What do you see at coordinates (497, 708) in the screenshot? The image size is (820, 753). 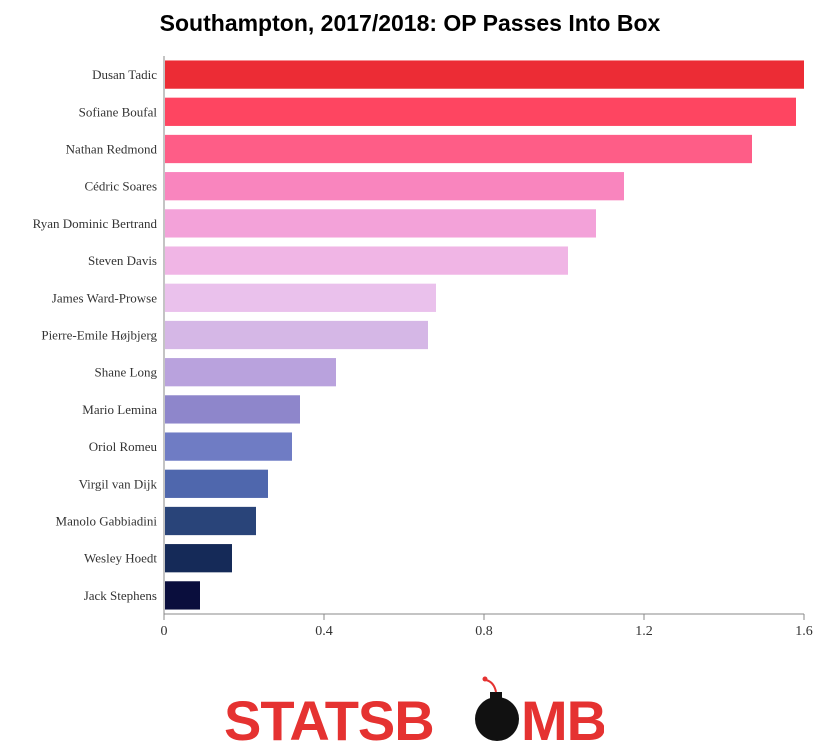 I see `bomb-icon` at bounding box center [497, 708].